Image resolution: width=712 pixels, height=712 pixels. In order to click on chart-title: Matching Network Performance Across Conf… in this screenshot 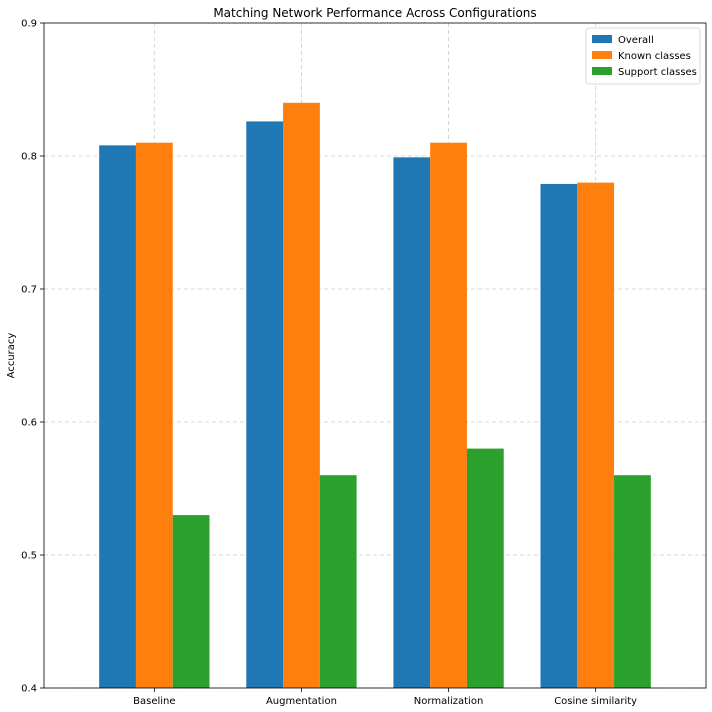, I will do `click(374, 13)`.